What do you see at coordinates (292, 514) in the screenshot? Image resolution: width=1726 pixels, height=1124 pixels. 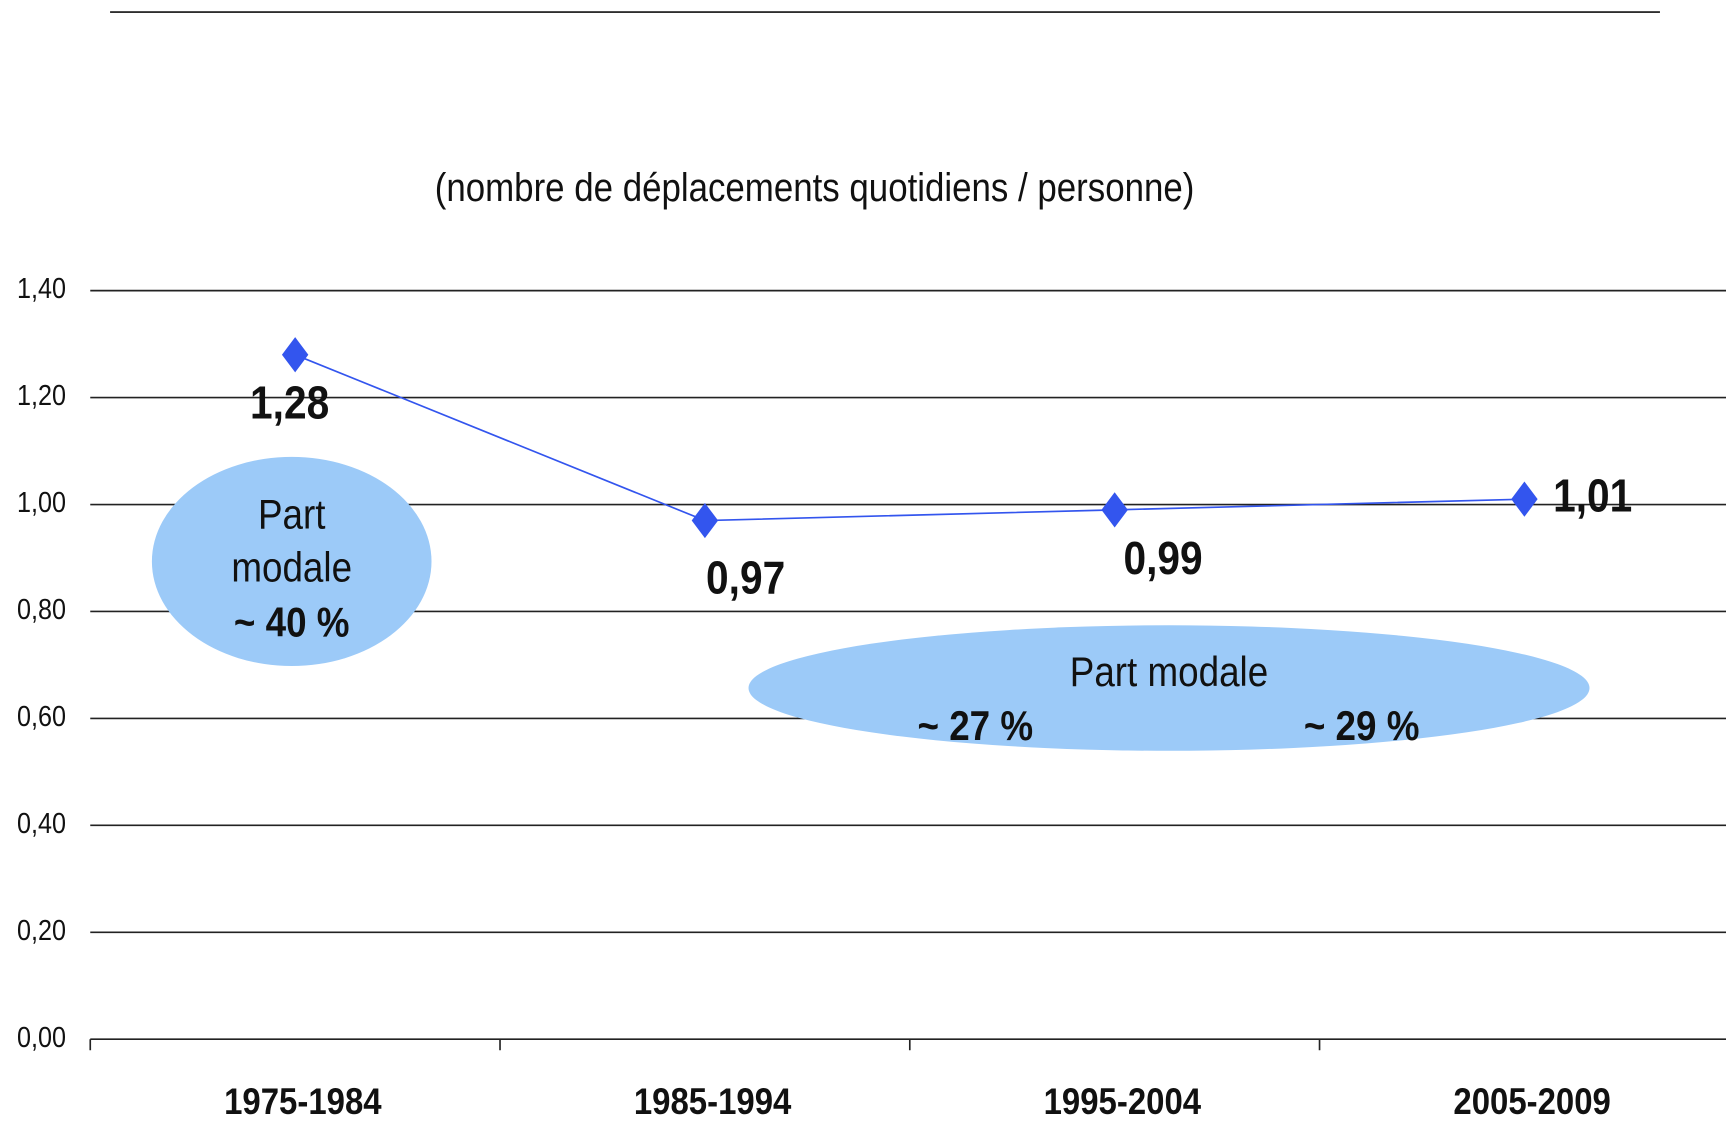 I see `annotation: Part` at bounding box center [292, 514].